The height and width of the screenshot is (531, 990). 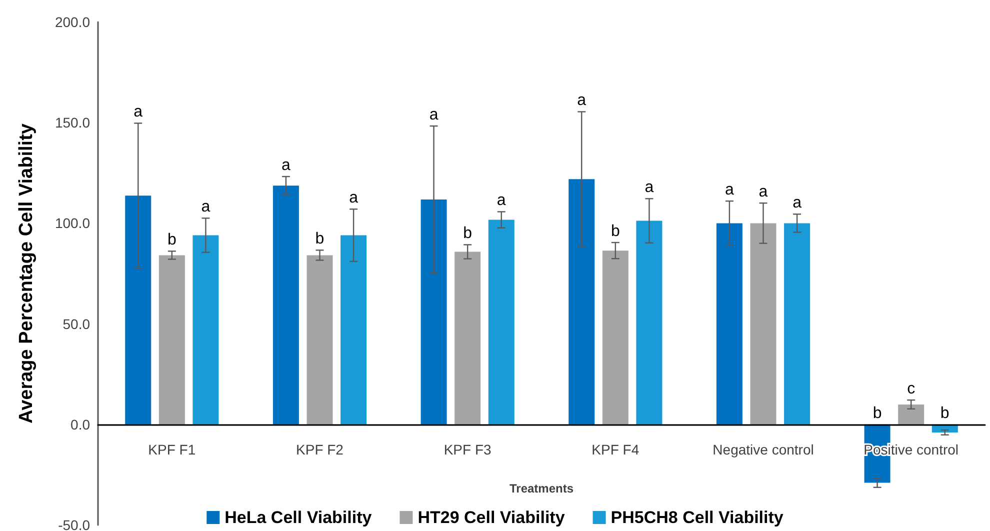 What do you see at coordinates (697, 517) in the screenshot?
I see `legend-label: PH5CH8 Cell Viability` at bounding box center [697, 517].